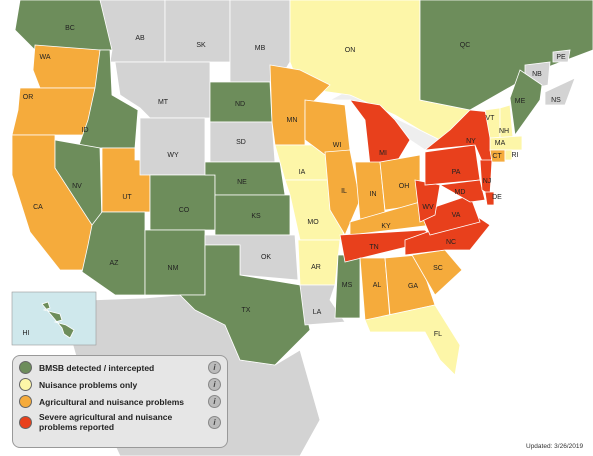 This screenshot has height=456, width=593. Describe the element at coordinates (292, 120) in the screenshot. I see `region-label: MN` at that location.